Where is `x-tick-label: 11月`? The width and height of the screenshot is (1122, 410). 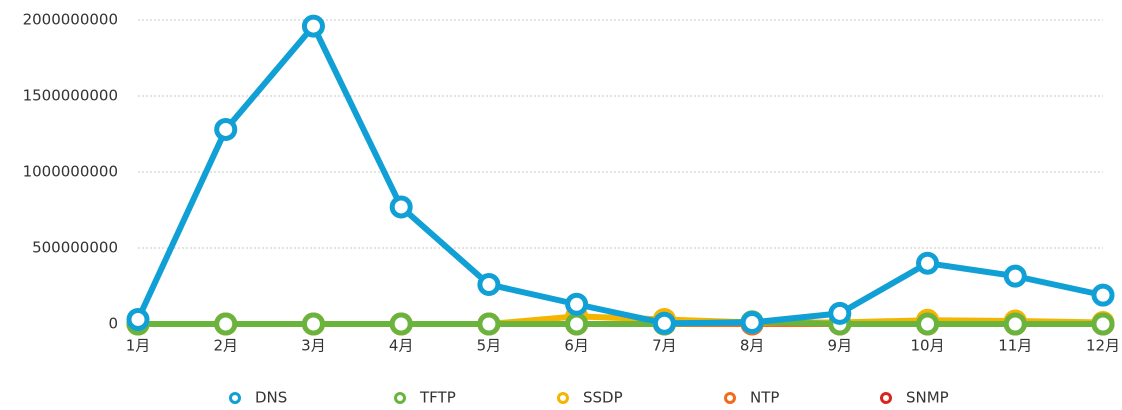 x-tick-label: 11月 is located at coordinates (1015, 346).